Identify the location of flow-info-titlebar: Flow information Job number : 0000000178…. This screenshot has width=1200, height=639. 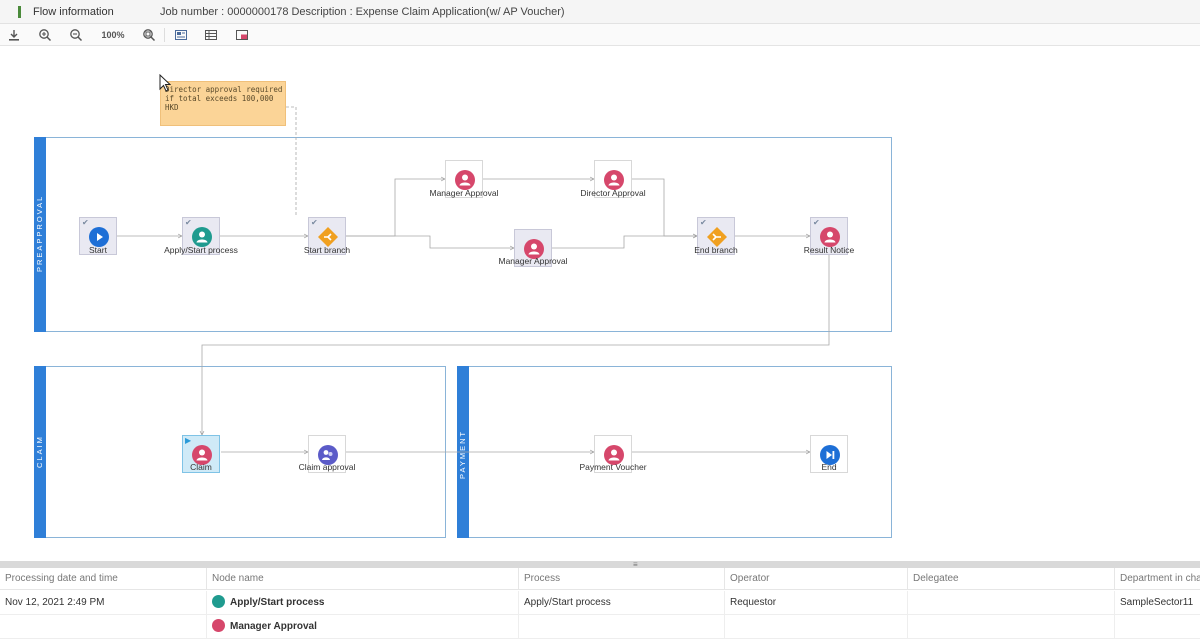
(600, 12).